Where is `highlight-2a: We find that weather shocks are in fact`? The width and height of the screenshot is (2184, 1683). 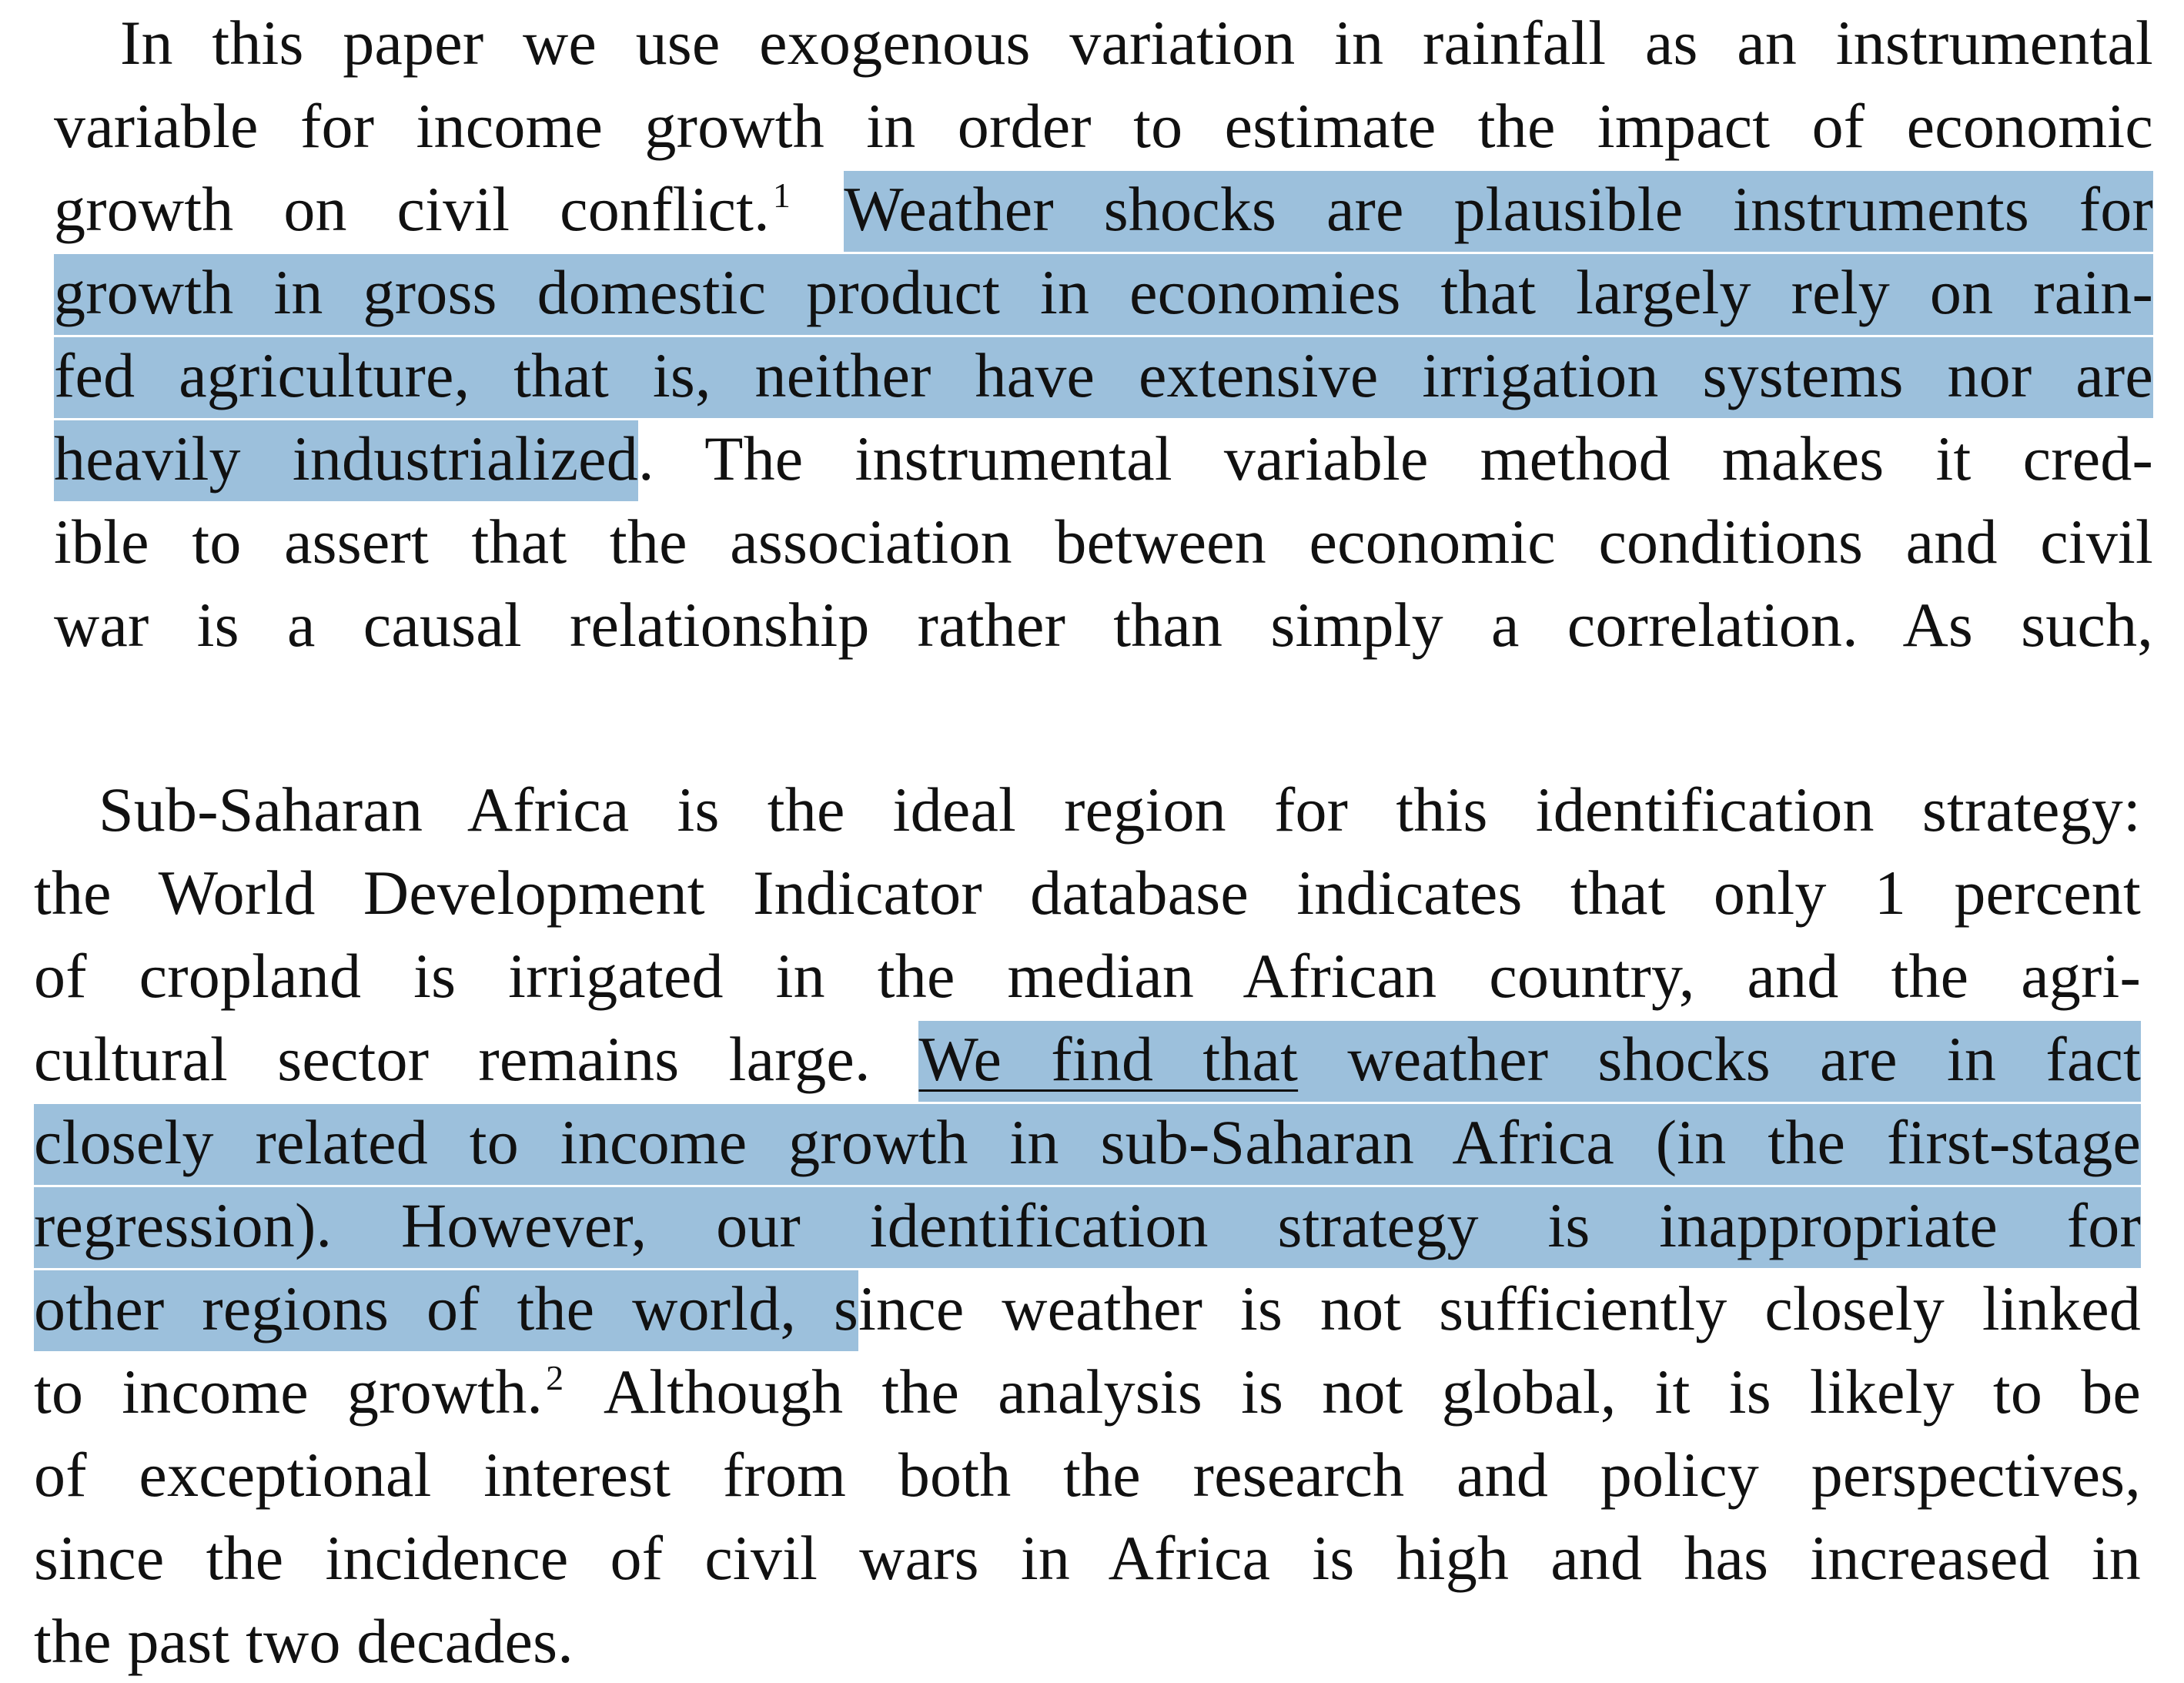 highlight-2a: We find that weather shocks are in fact is located at coordinates (1530, 1062).